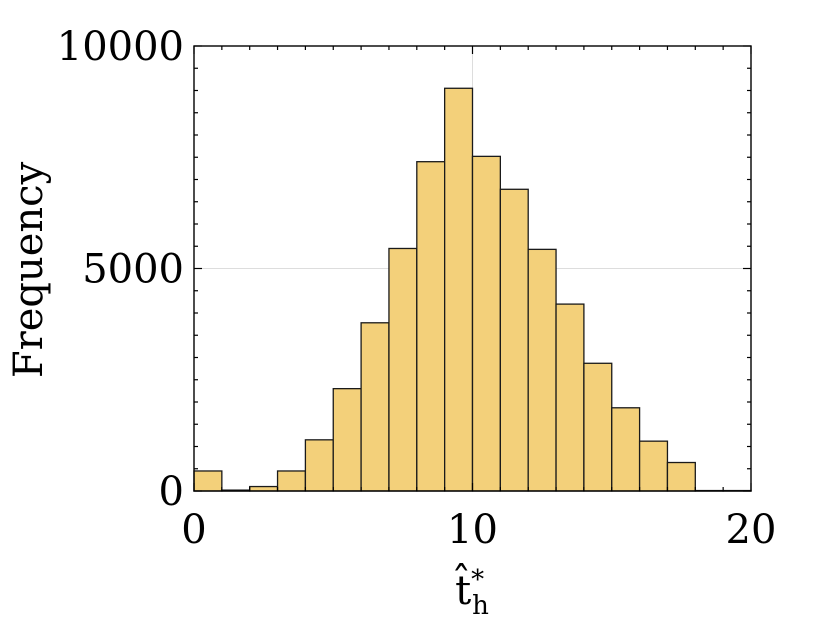  What do you see at coordinates (480, 606) in the screenshot?
I see `x-axis-title-sub: h` at bounding box center [480, 606].